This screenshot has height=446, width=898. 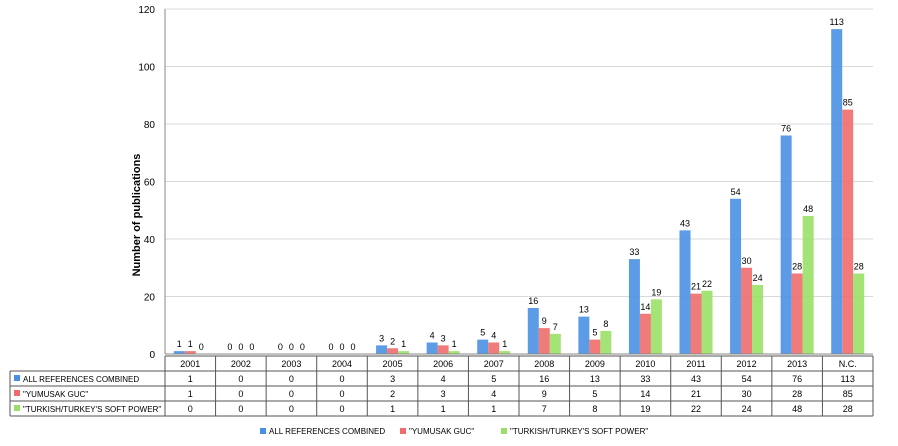 What do you see at coordinates (696, 287) in the screenshot?
I see `data-label: 21` at bounding box center [696, 287].